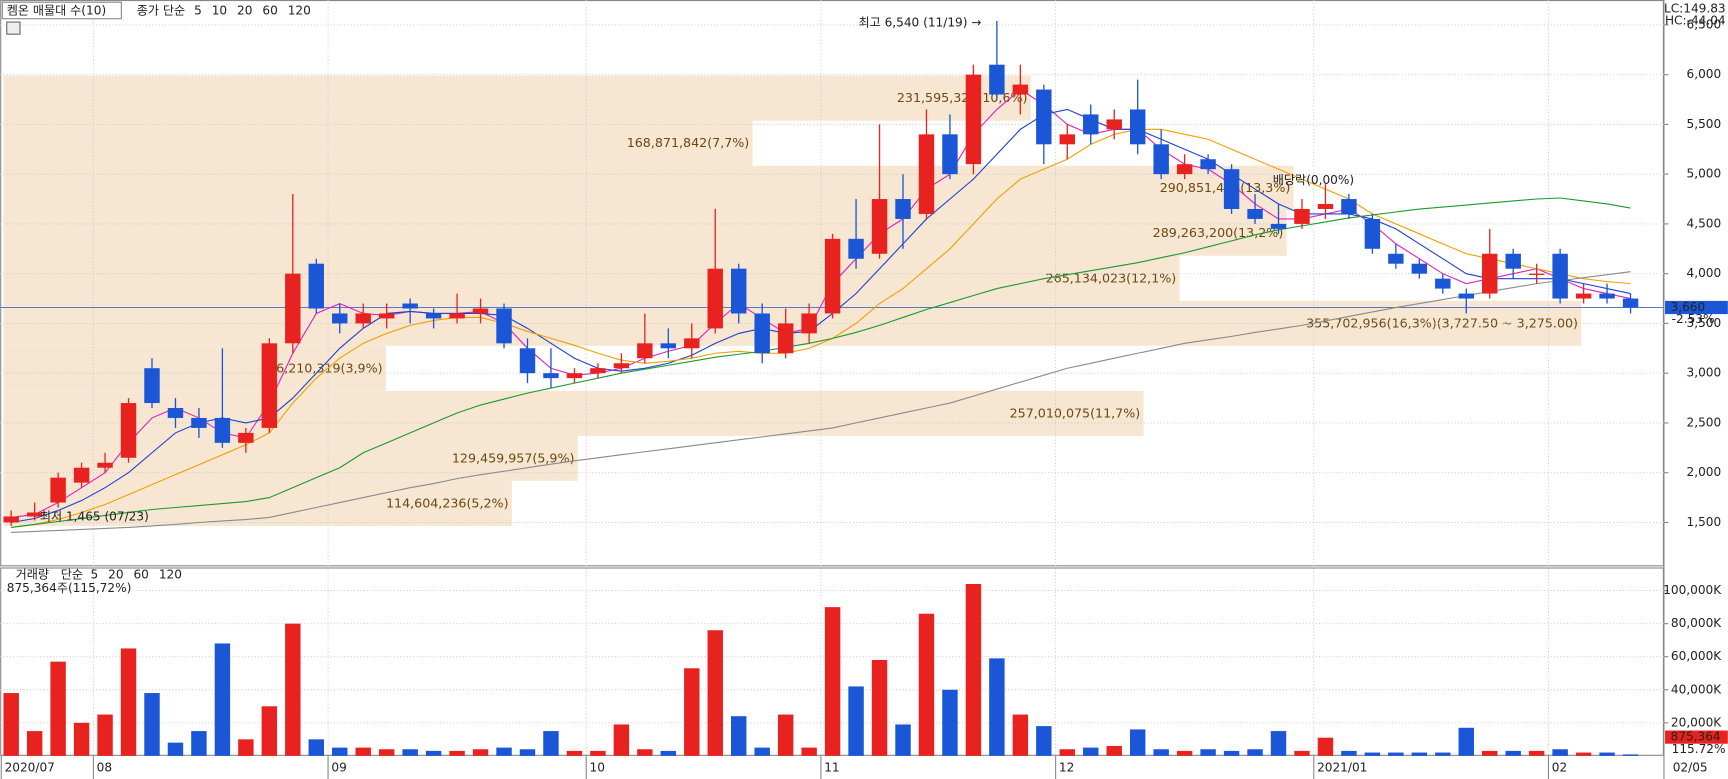  What do you see at coordinates (104, 767) in the screenshot?
I see `x-tick-label: 08` at bounding box center [104, 767].